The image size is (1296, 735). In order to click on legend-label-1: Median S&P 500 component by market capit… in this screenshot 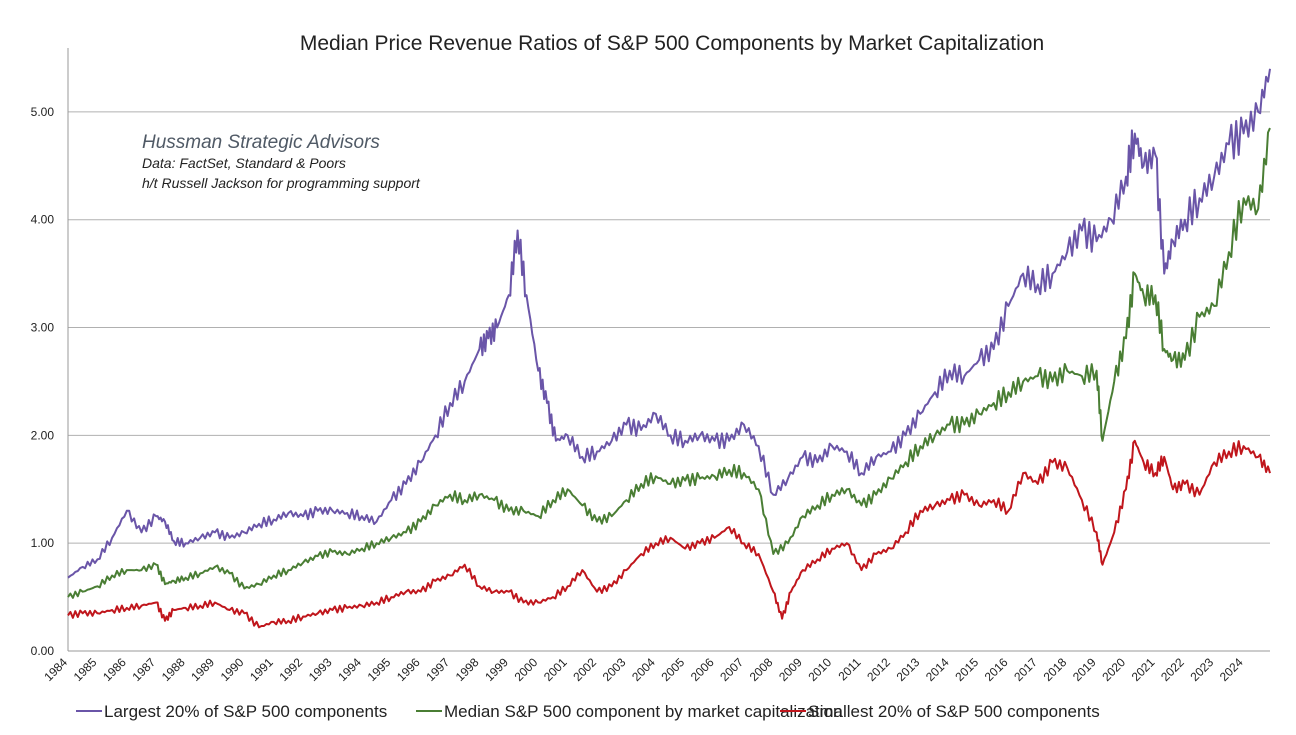, I will do `click(643, 711)`.